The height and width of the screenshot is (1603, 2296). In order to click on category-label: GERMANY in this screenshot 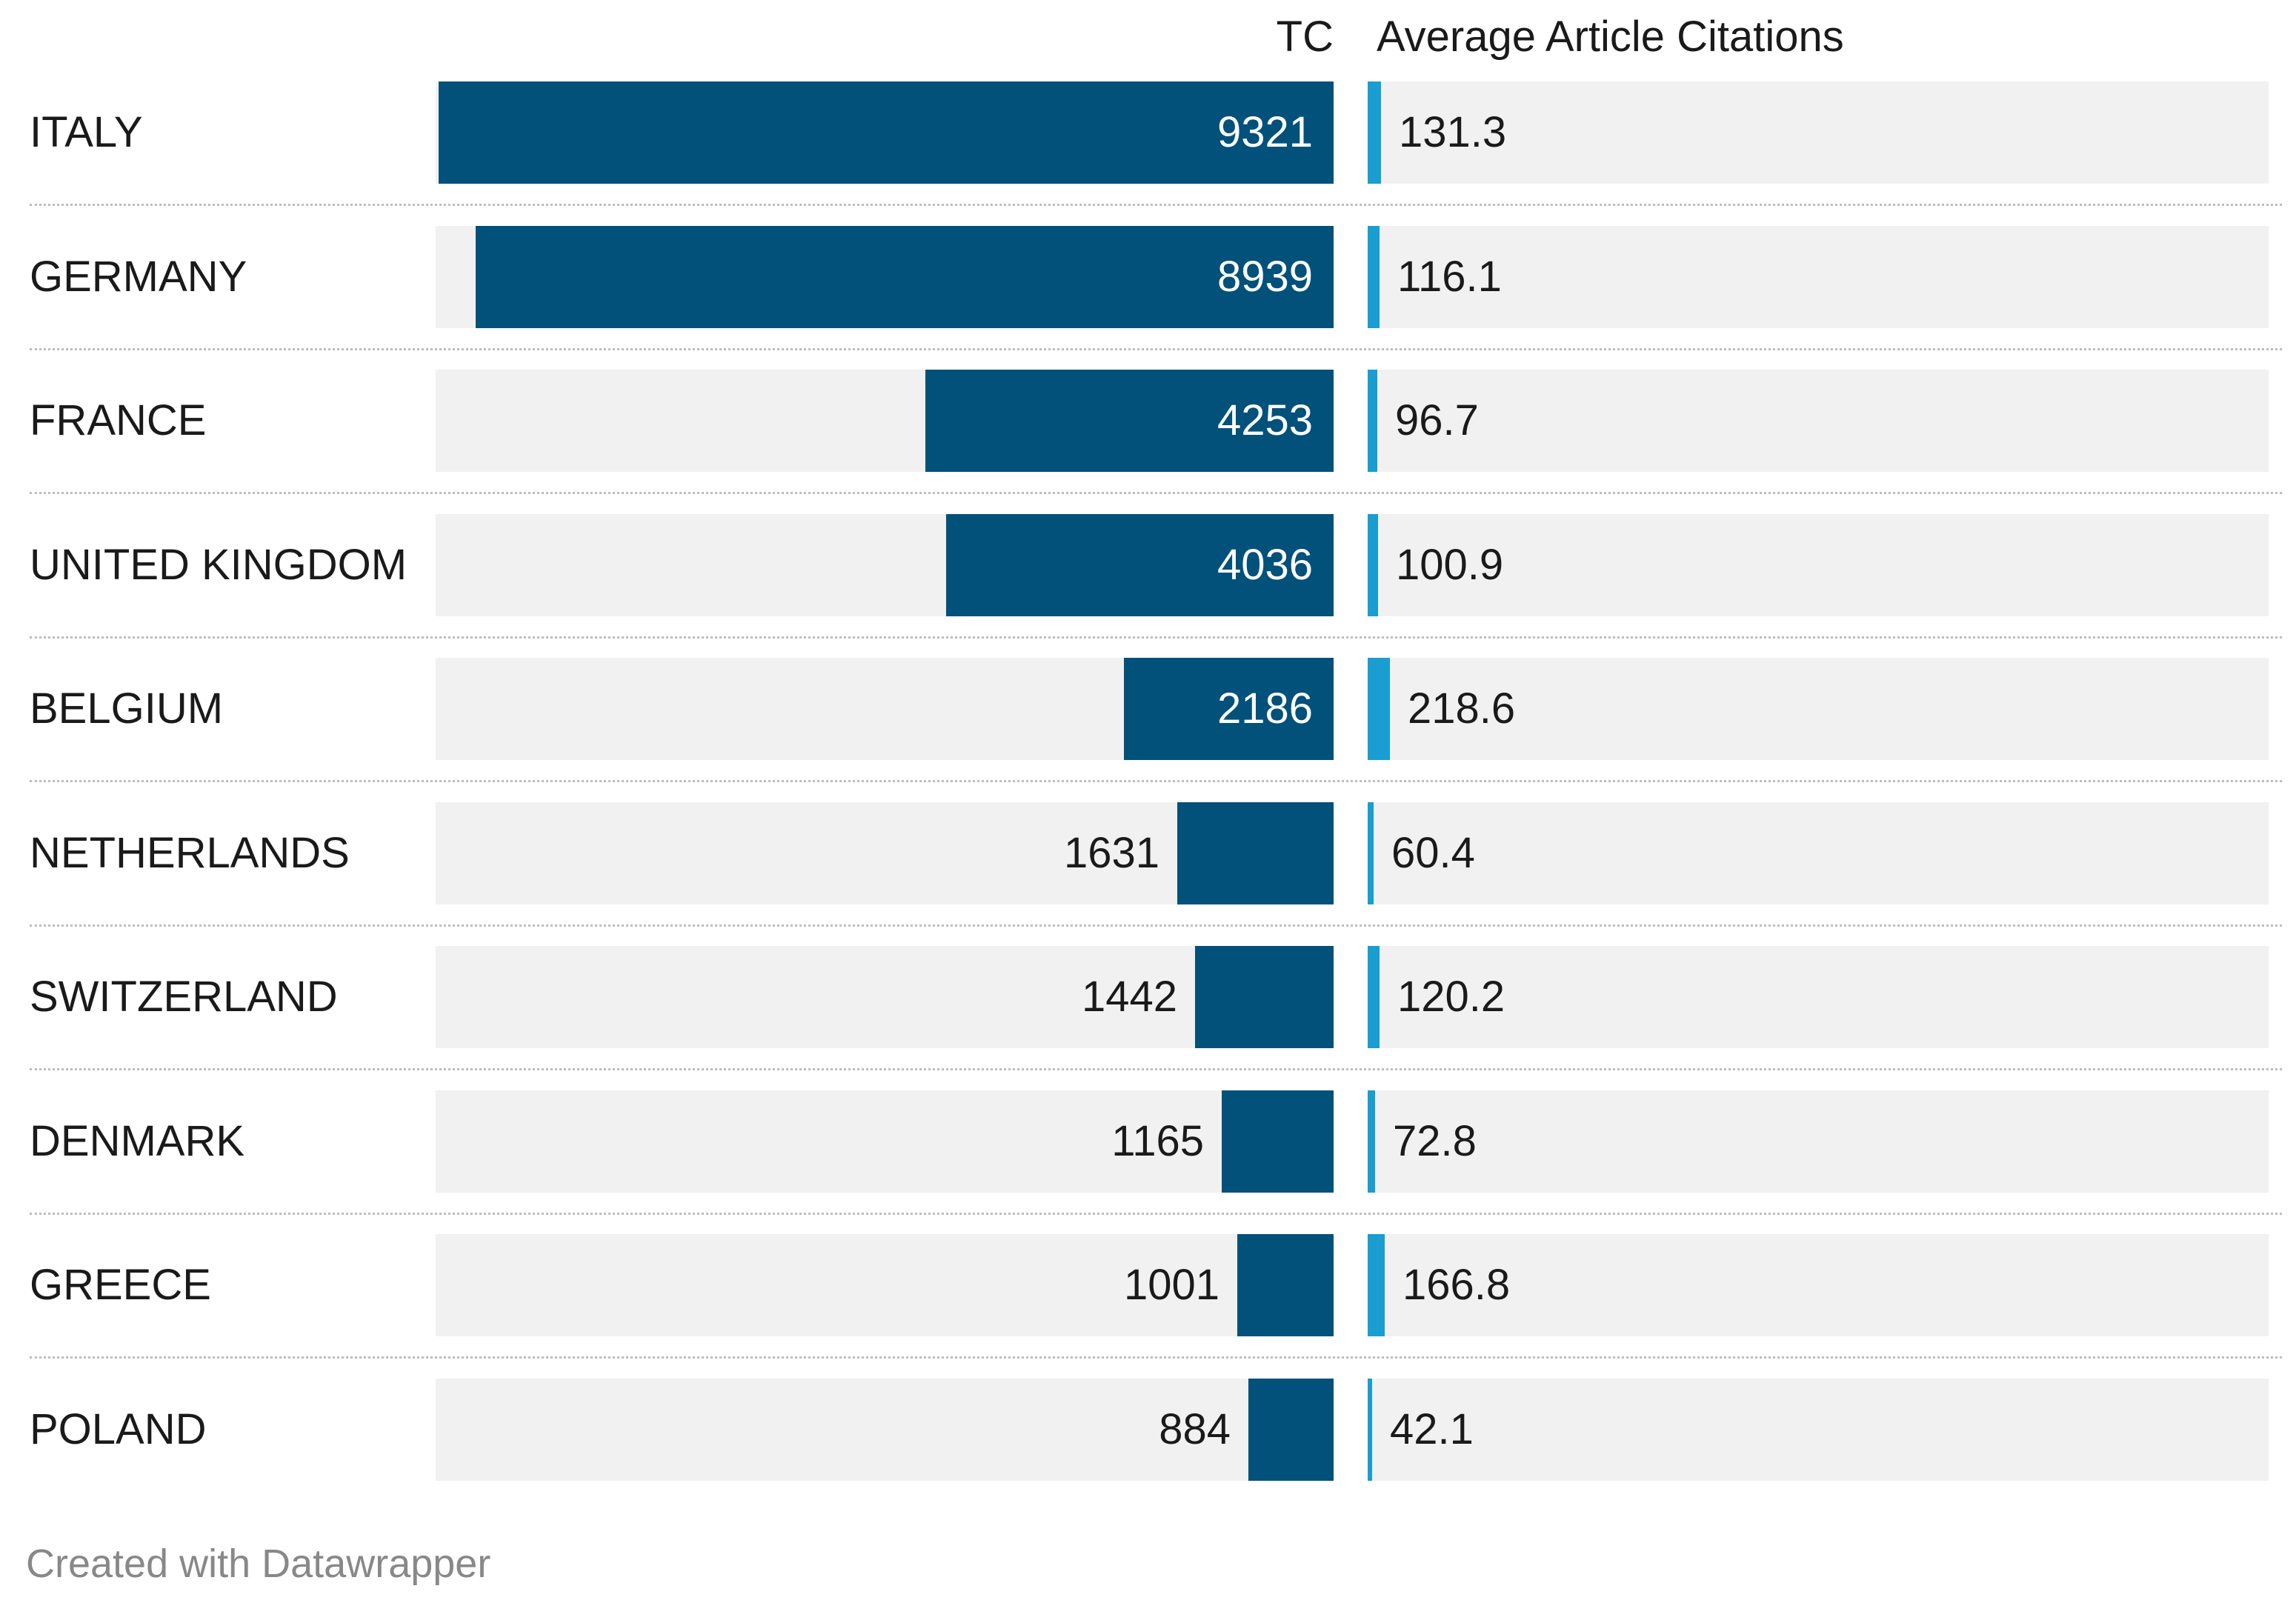, I will do `click(139, 276)`.